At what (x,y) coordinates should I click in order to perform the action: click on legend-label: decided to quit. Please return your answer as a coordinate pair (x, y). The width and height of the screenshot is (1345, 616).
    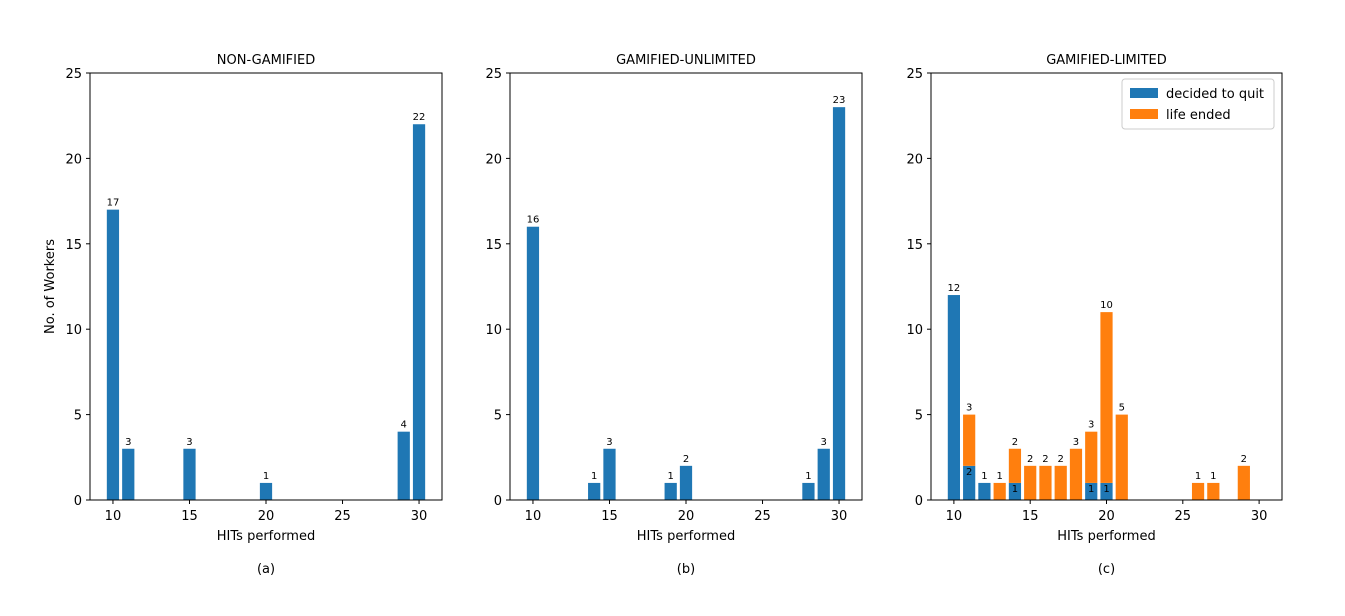
    Looking at the image, I should click on (1215, 94).